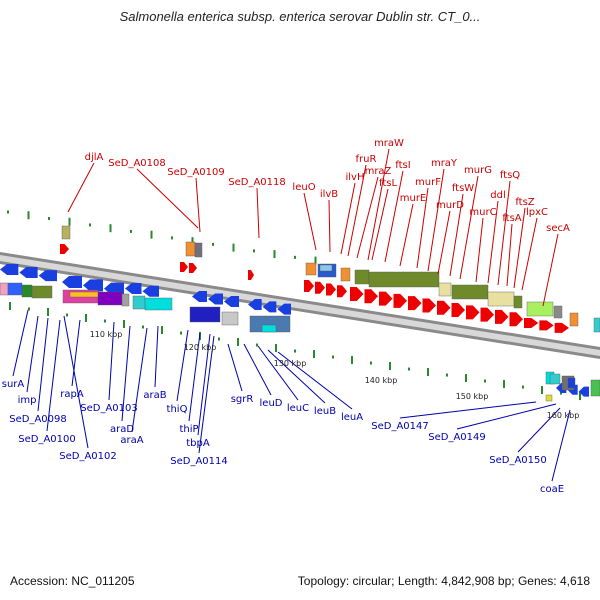 Image resolution: width=600 pixels, height=600 pixels. What do you see at coordinates (154, 395) in the screenshot?
I see `gene-label-araB: araB` at bounding box center [154, 395].